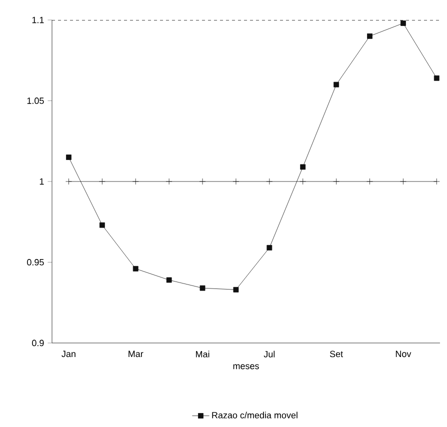 The width and height of the screenshot is (447, 427). Describe the element at coordinates (255, 415) in the screenshot. I see `legend-label: Razao c/media movel` at that location.